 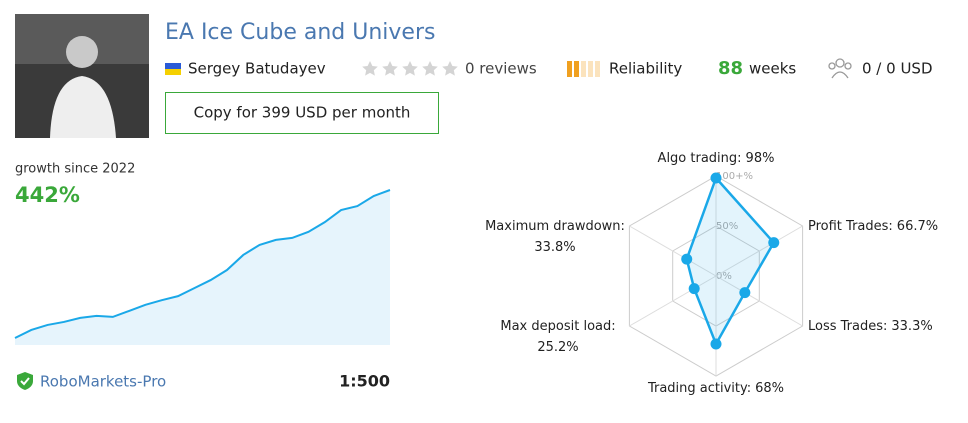 I want to click on radar-label: Loss Trades: 33.3%, so click(x=870, y=326).